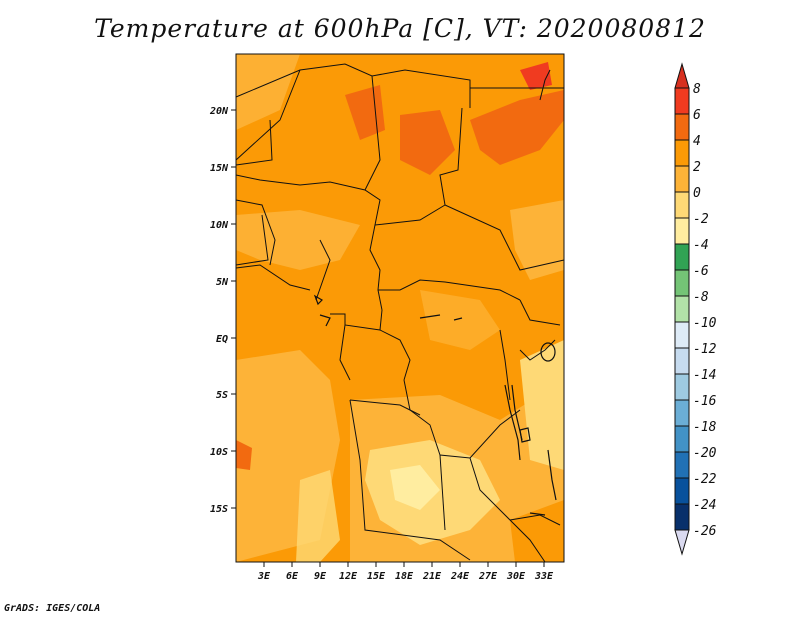 The height and width of the screenshot is (618, 800). What do you see at coordinates (705, 401) in the screenshot?
I see `colorbar-label: -16` at bounding box center [705, 401].